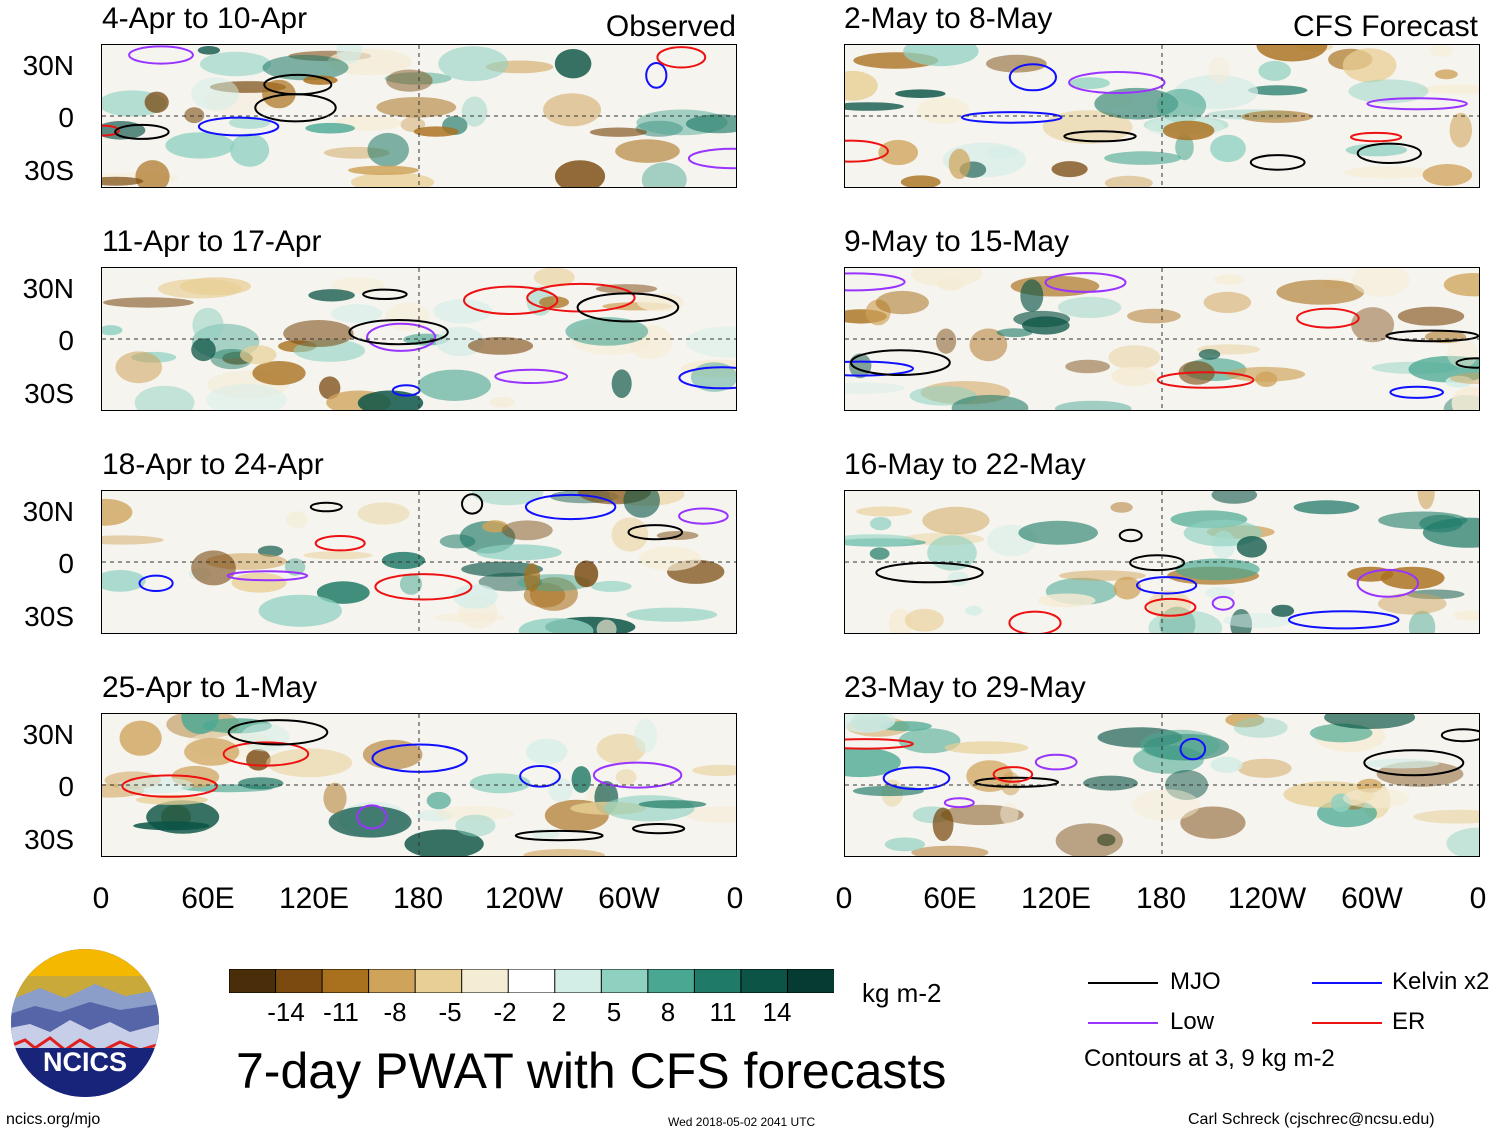 This screenshot has height=1137, width=1510. What do you see at coordinates (53, 1119) in the screenshot?
I see `footer-url: ncics.org/mjo` at bounding box center [53, 1119].